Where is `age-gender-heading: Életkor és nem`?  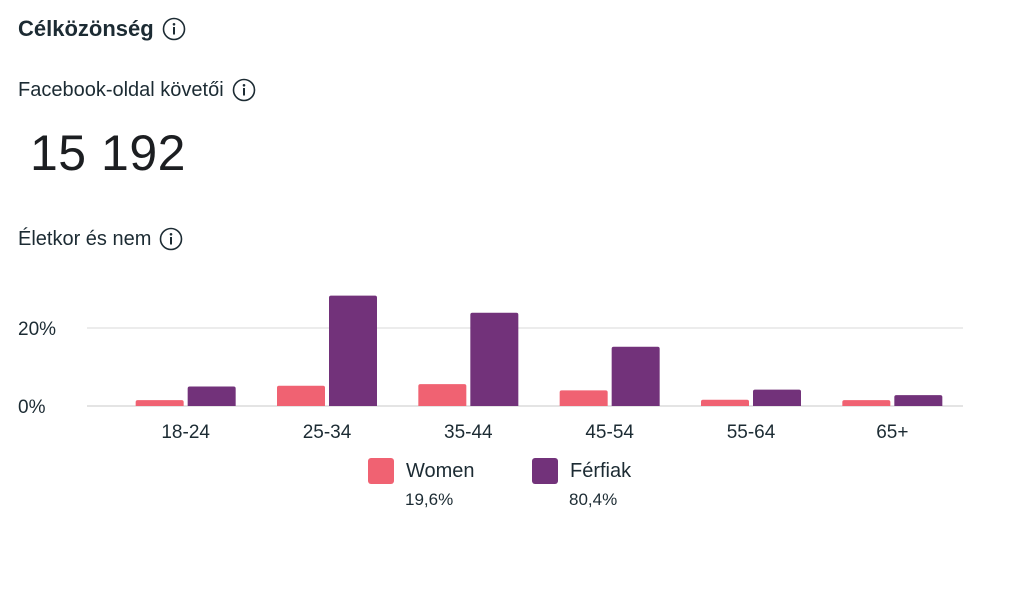 age-gender-heading: Életkor és nem is located at coordinates (100, 239).